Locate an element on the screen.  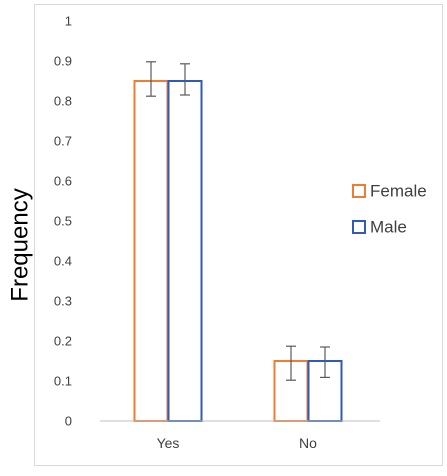
legend-label: Female is located at coordinates (398, 191).